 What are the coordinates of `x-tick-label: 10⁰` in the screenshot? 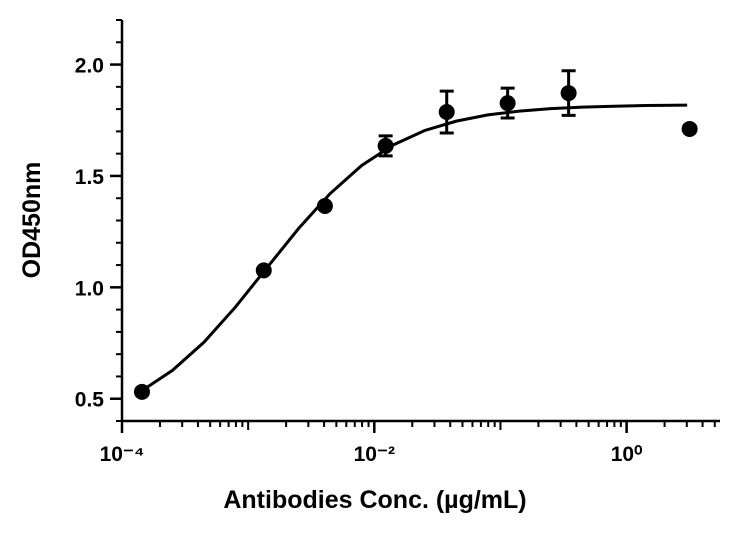 It's located at (627, 454).